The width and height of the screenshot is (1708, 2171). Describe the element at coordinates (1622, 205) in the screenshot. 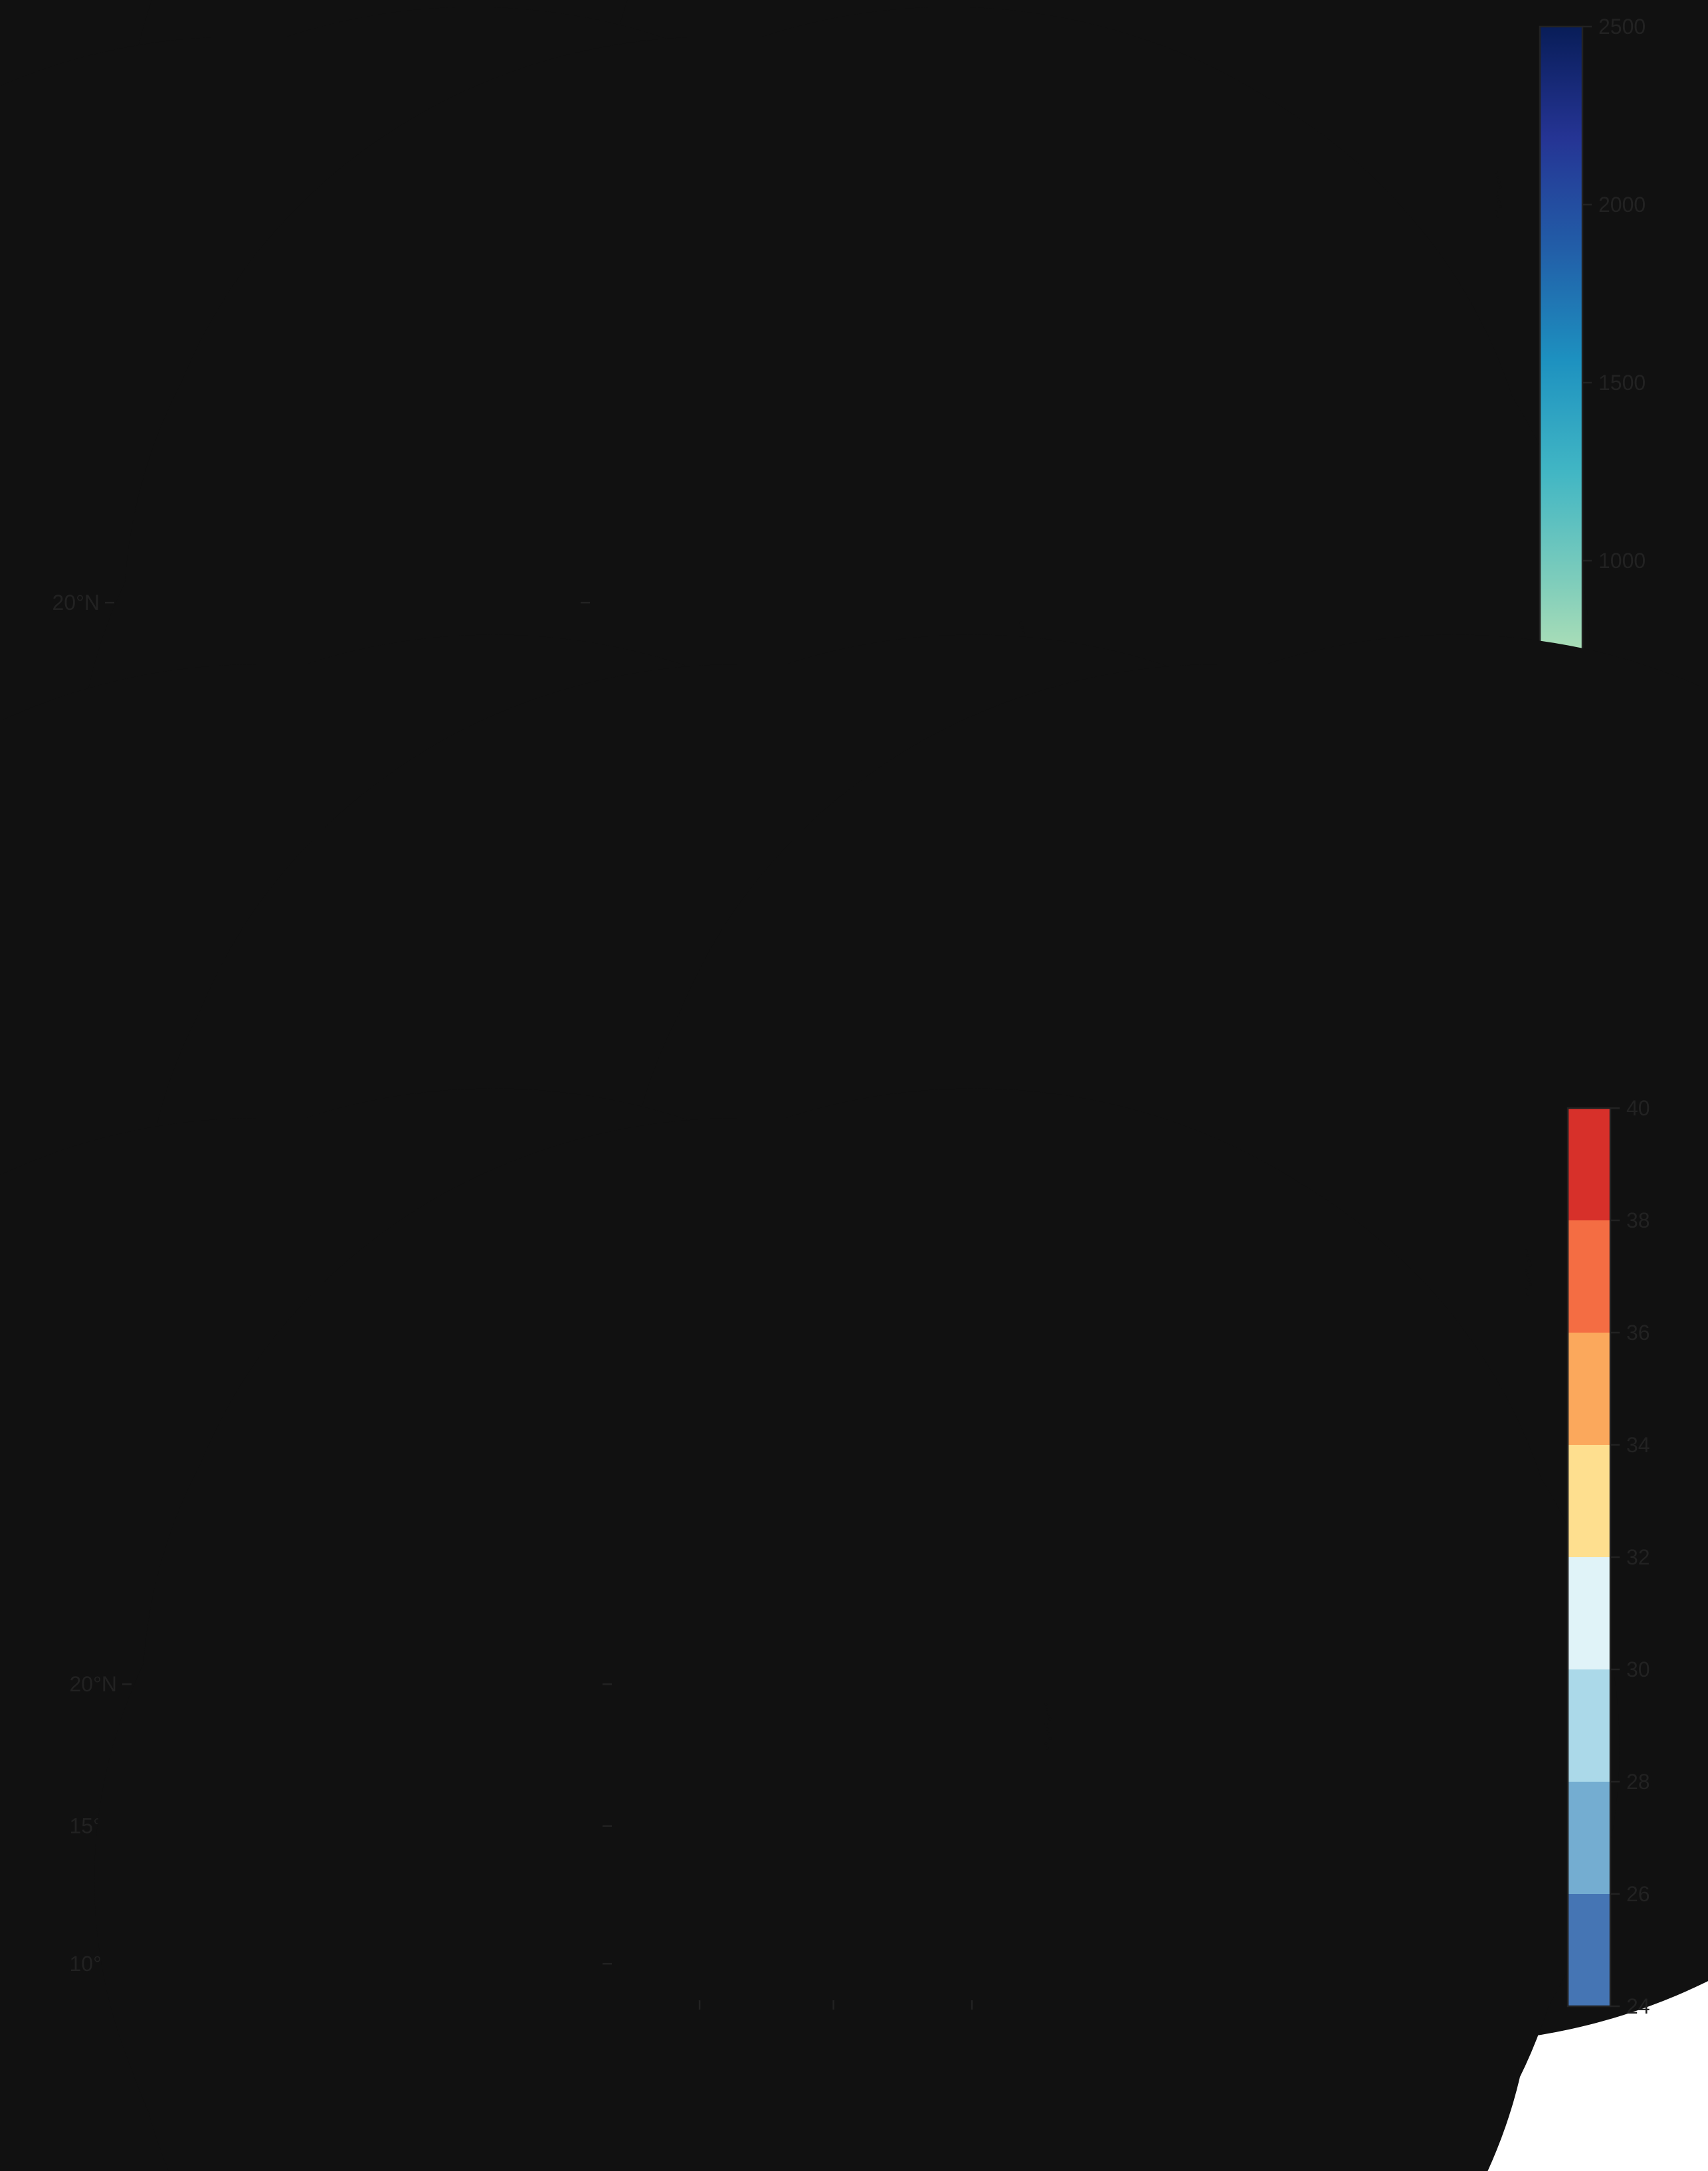

I see `colorbar-label: 2000` at that location.